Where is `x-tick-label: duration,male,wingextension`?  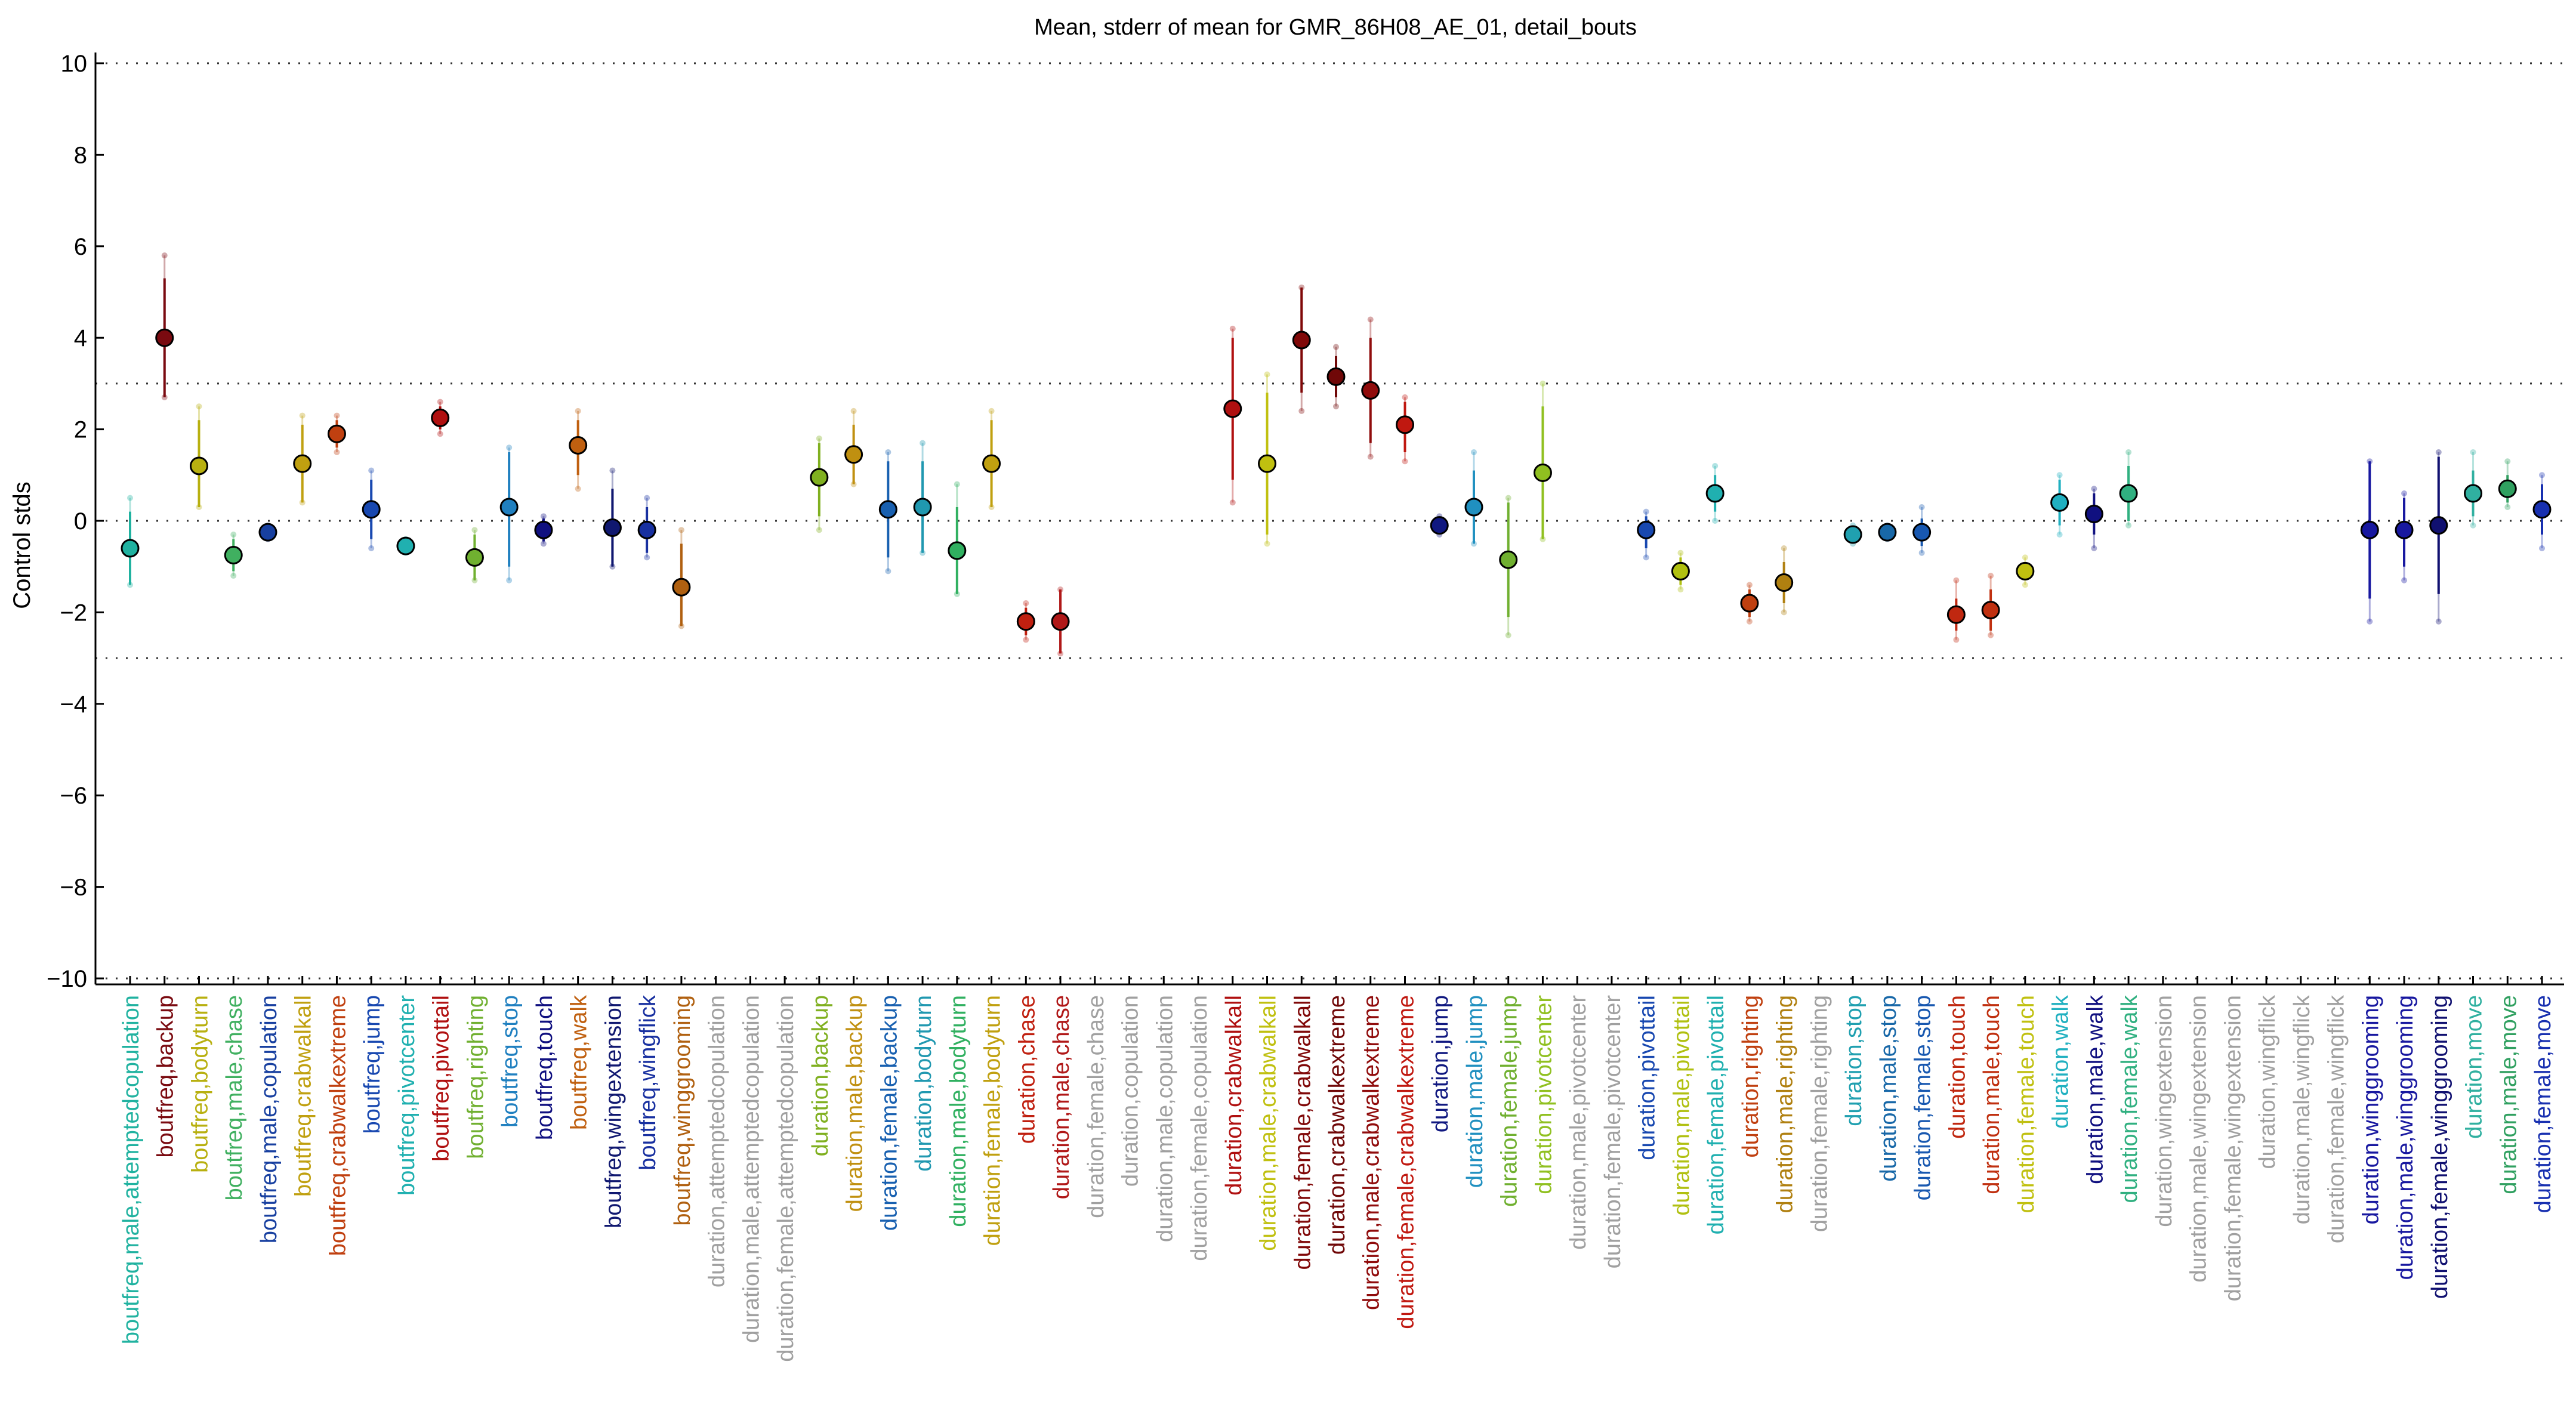 x-tick-label: duration,male,wingextension is located at coordinates (2198, 1139).